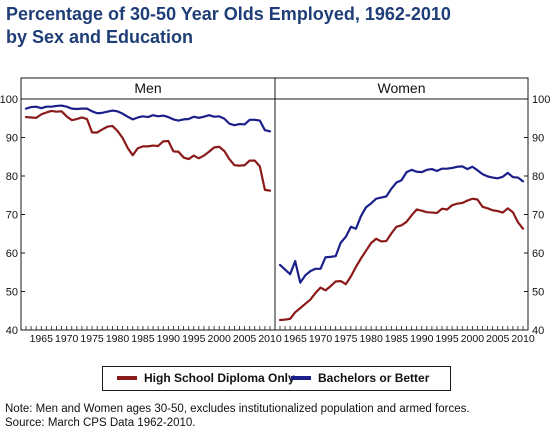  Describe the element at coordinates (12, 331) in the screenshot. I see `y-tick-label-men-40: 40` at that location.